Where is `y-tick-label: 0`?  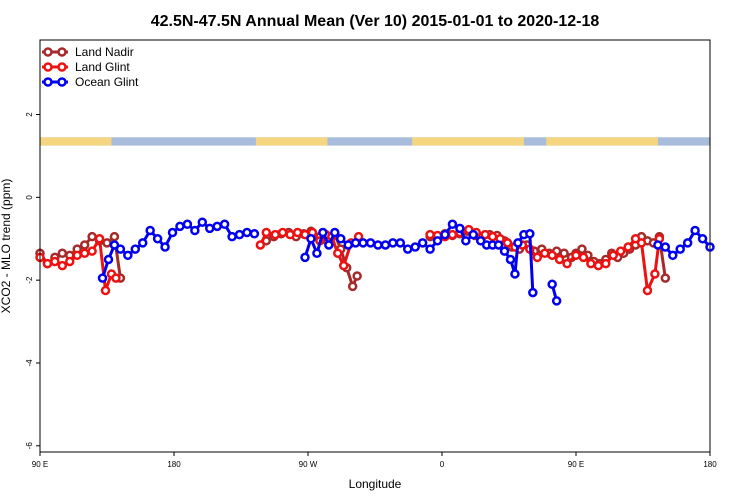 y-tick-label: 0 is located at coordinates (29, 197).